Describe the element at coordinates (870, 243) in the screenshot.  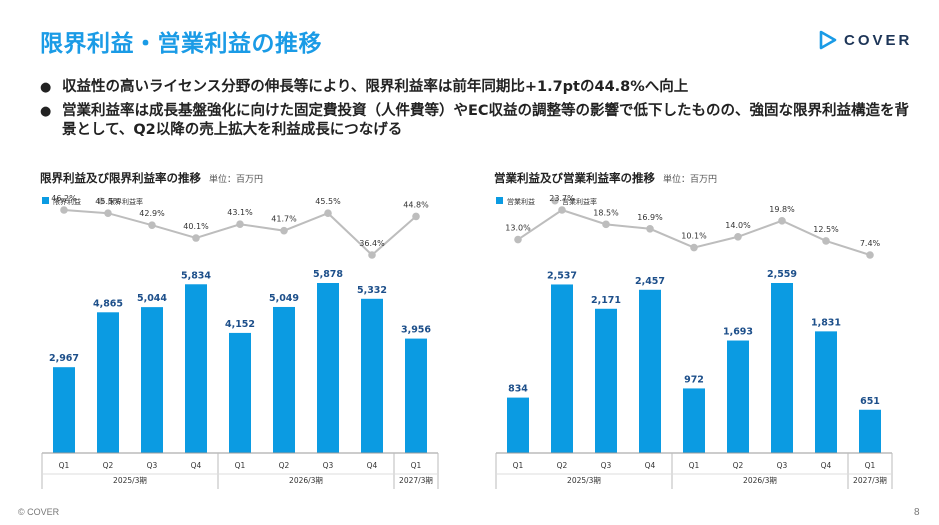
I see `ratio-label: 7.4%` at that location.